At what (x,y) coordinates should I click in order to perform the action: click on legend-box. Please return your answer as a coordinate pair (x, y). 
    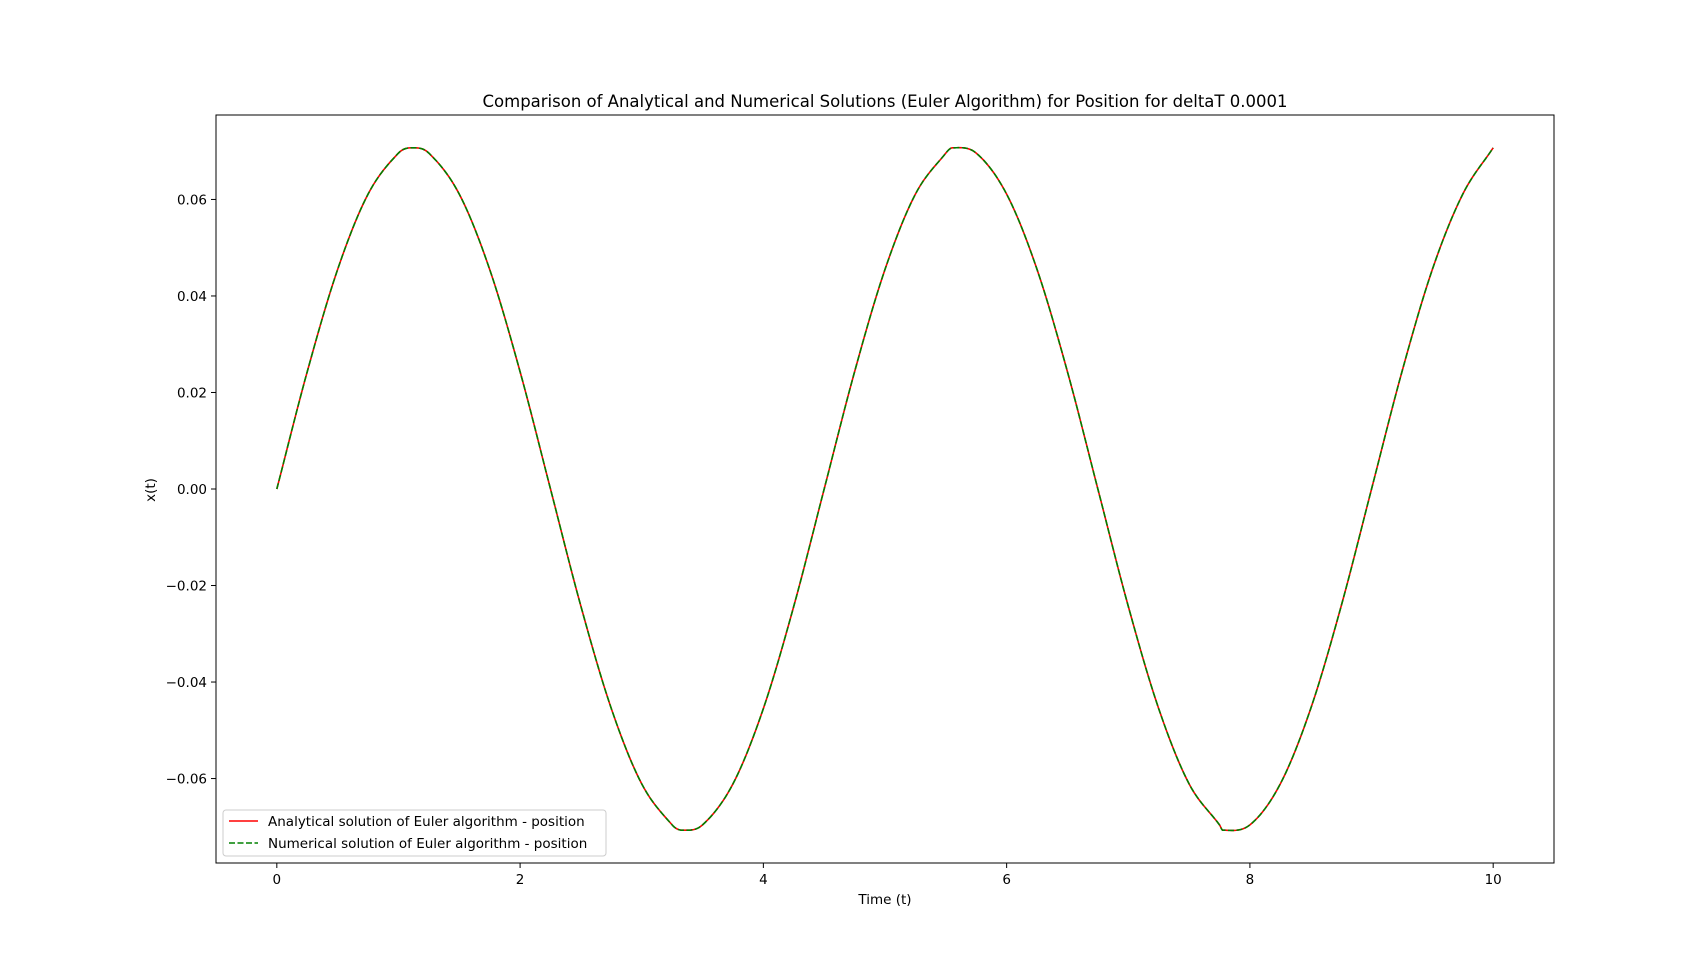
    Looking at the image, I should click on (414, 833).